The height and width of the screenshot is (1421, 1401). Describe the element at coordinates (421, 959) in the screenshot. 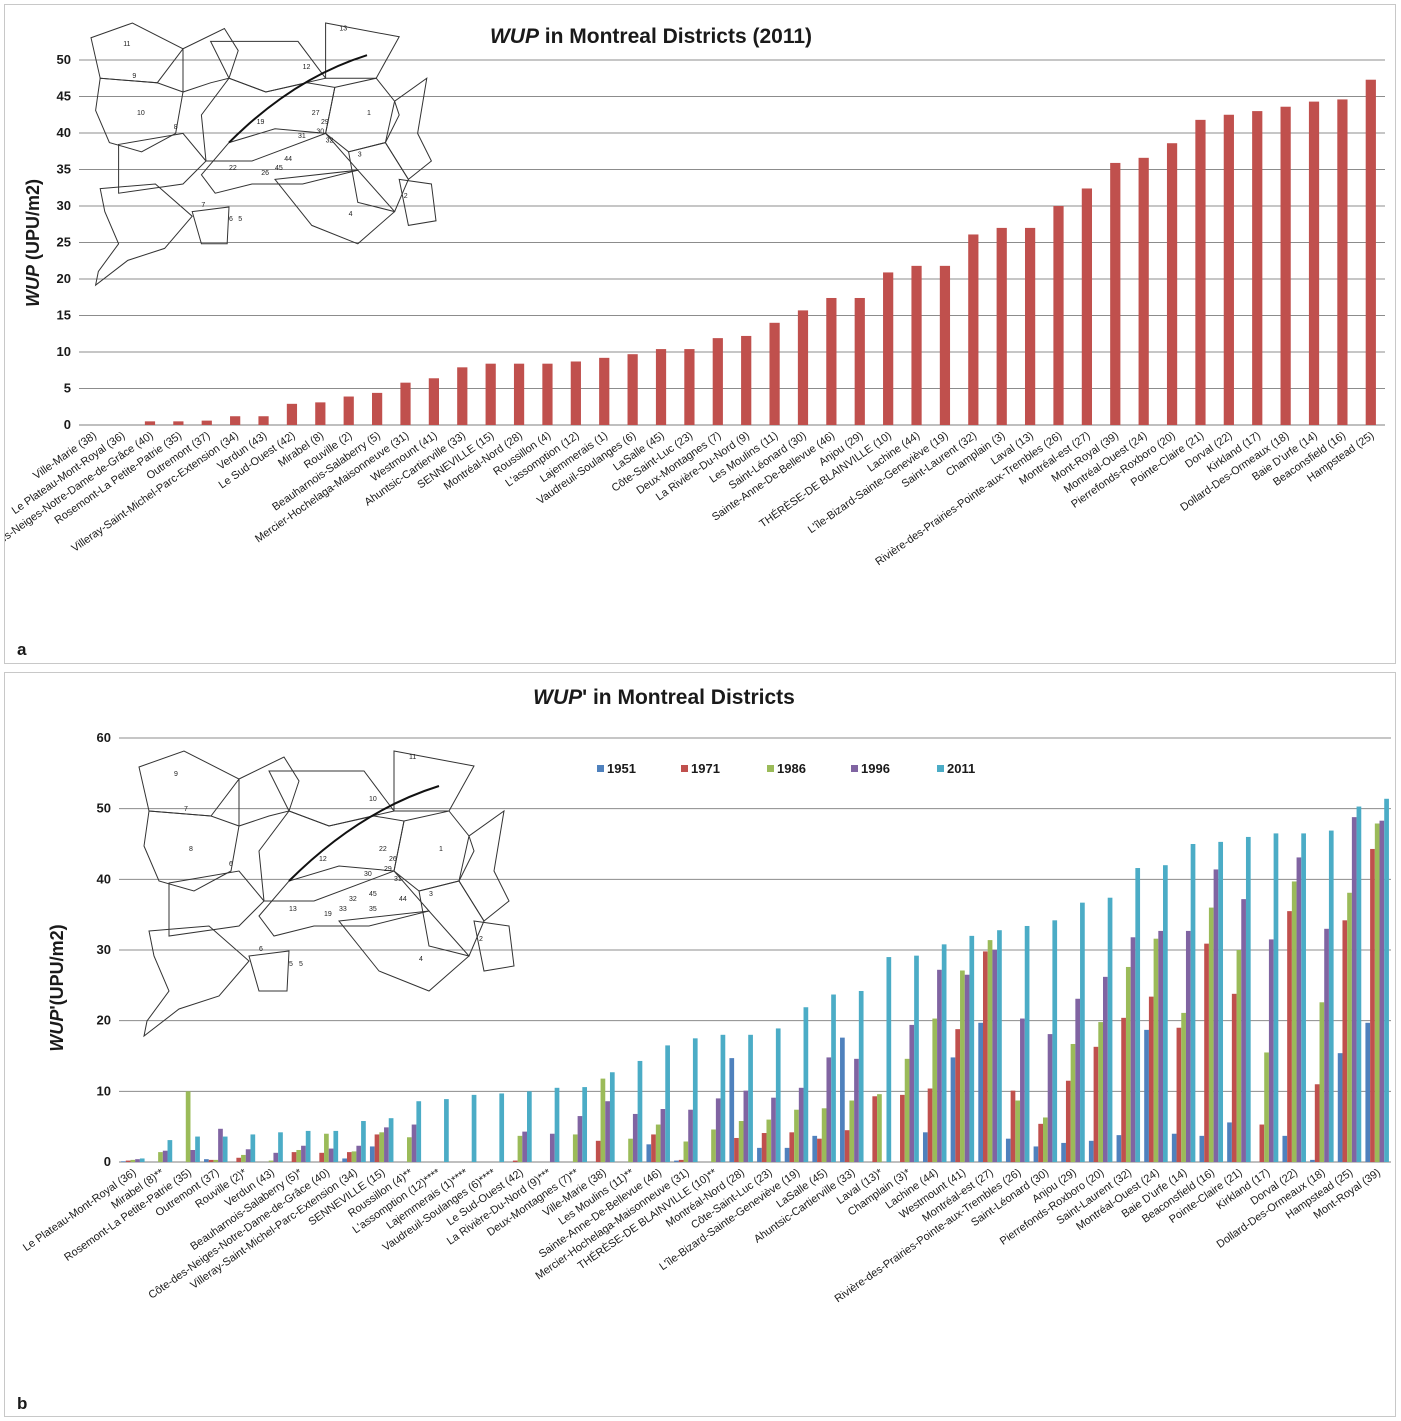

I see `map-district-number: 4` at that location.